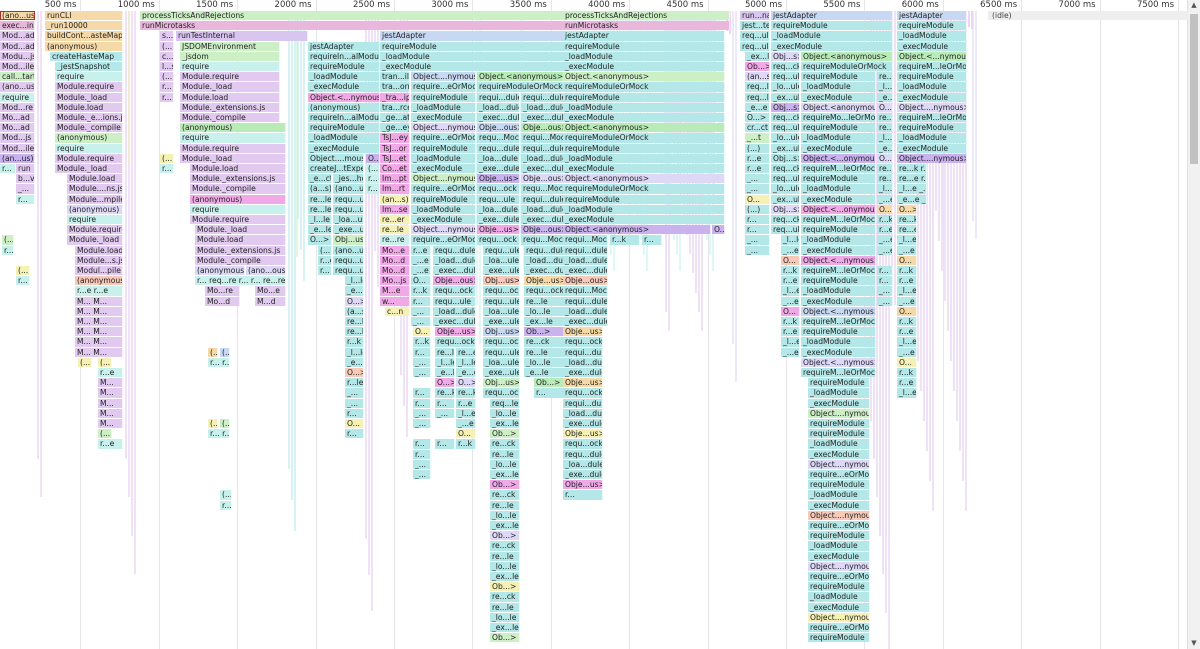 This screenshot has height=649, width=1200. Describe the element at coordinates (89, 87) in the screenshot. I see `flame-frame: Module.require` at that location.